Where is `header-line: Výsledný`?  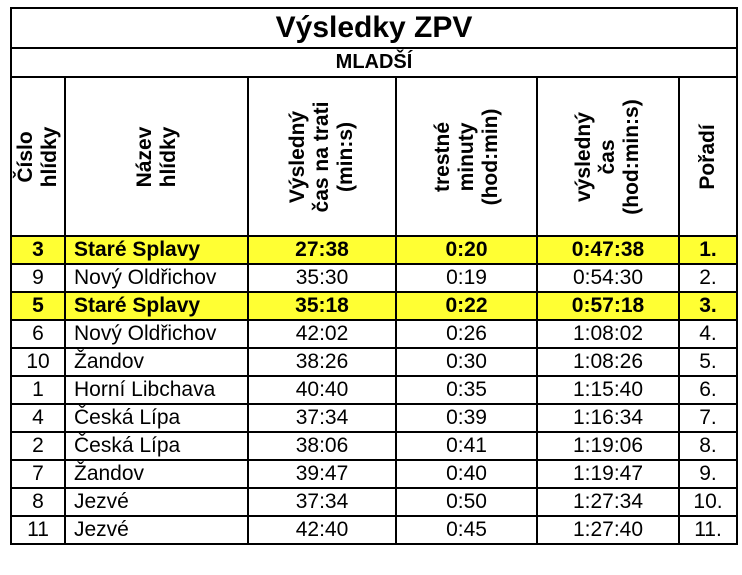
header-line: Výsledný is located at coordinates (297, 156).